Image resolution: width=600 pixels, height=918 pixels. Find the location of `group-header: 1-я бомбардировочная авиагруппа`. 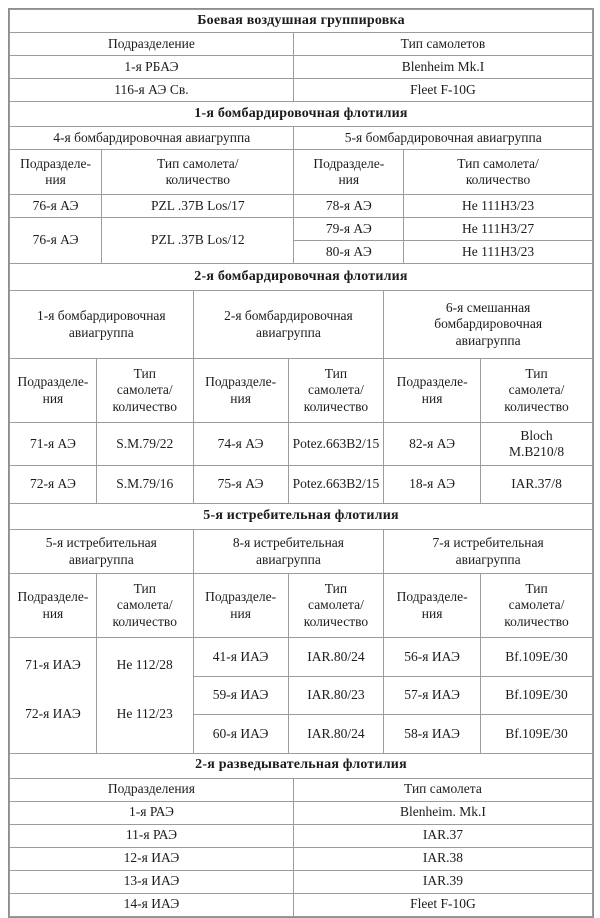

group-header: 1-я бомбардировочная авиагруппа is located at coordinates (101, 324).